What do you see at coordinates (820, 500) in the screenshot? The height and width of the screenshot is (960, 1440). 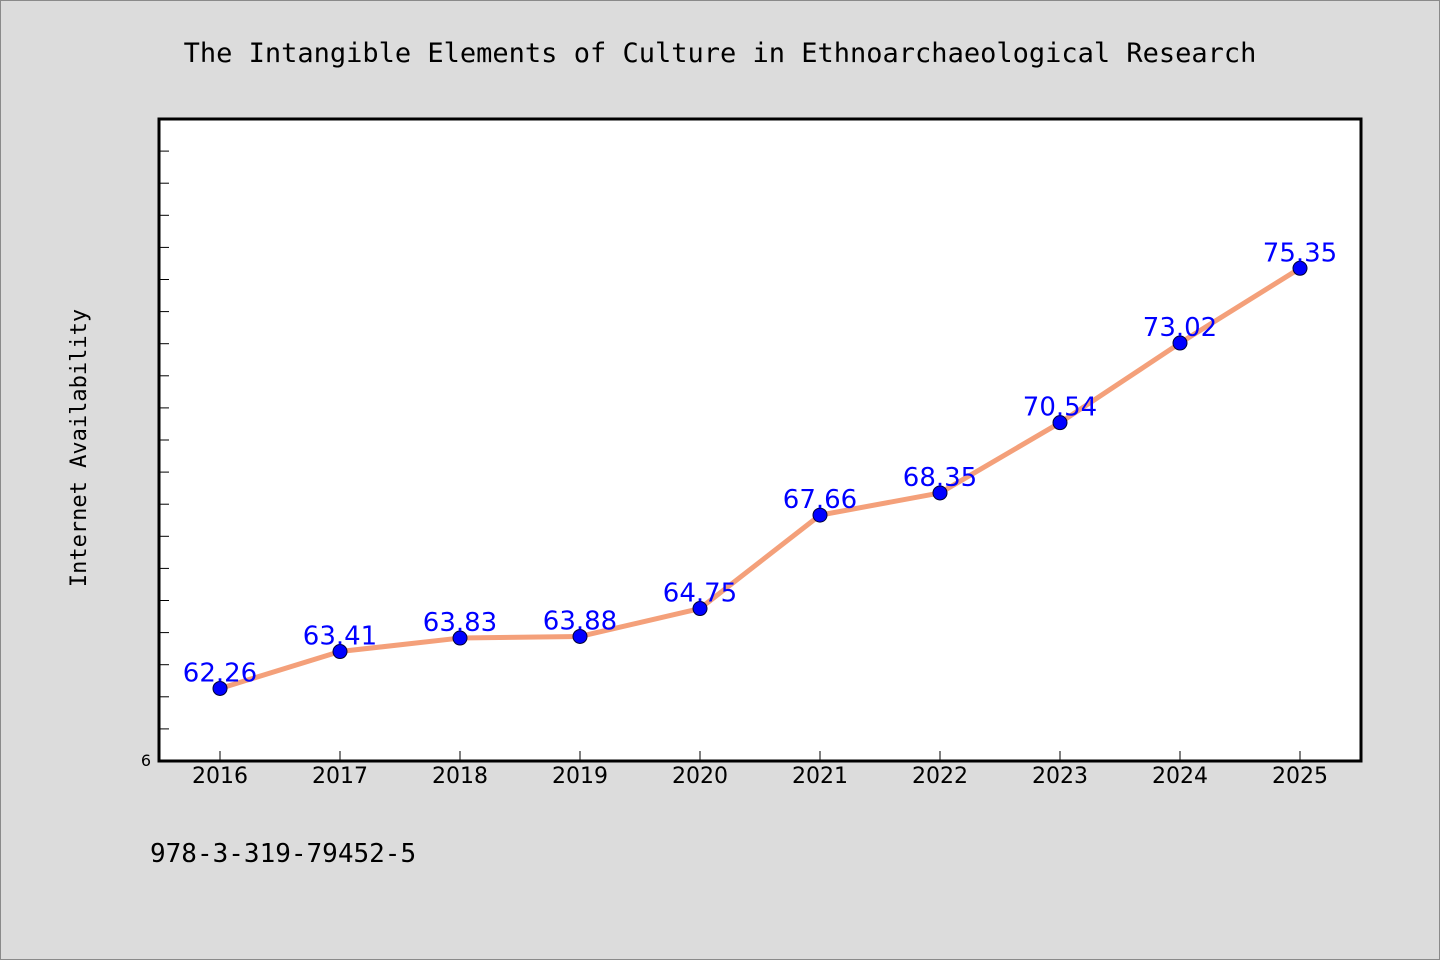 I see `data-label: 67.66` at bounding box center [820, 500].